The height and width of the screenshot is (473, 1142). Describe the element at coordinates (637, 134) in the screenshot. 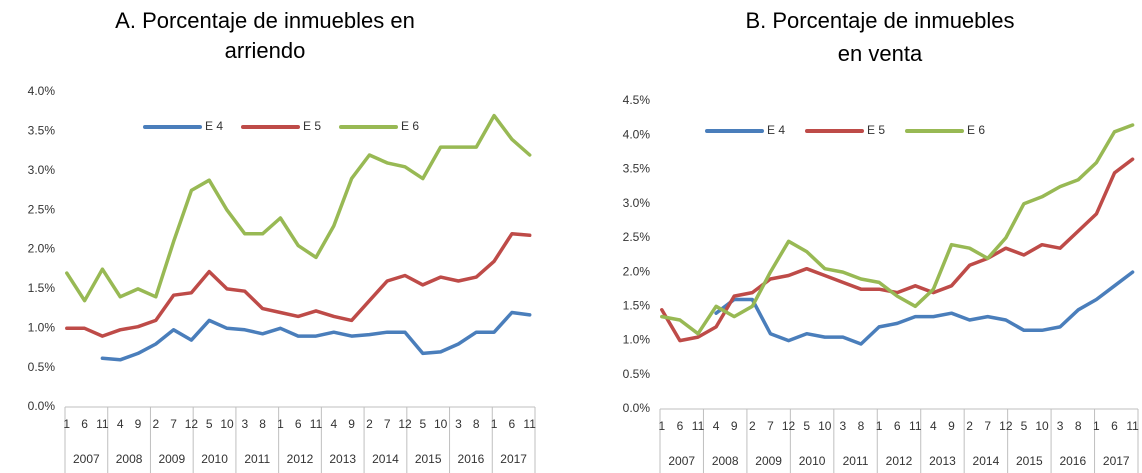

I see `y-tick-label: 4.0%` at that location.